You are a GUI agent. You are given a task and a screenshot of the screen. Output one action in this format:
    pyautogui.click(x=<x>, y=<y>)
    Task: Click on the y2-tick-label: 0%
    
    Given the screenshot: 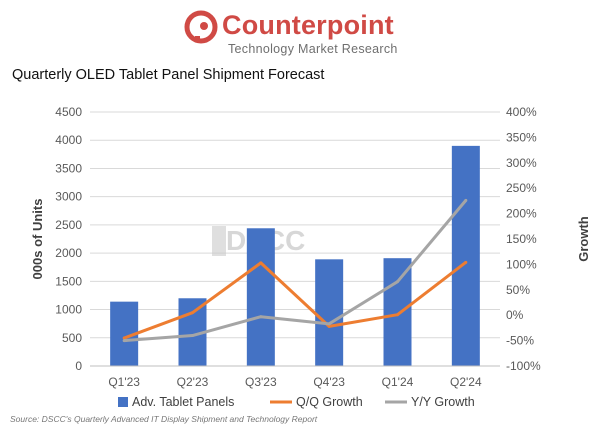 What is the action you would take?
    pyautogui.click(x=515, y=315)
    